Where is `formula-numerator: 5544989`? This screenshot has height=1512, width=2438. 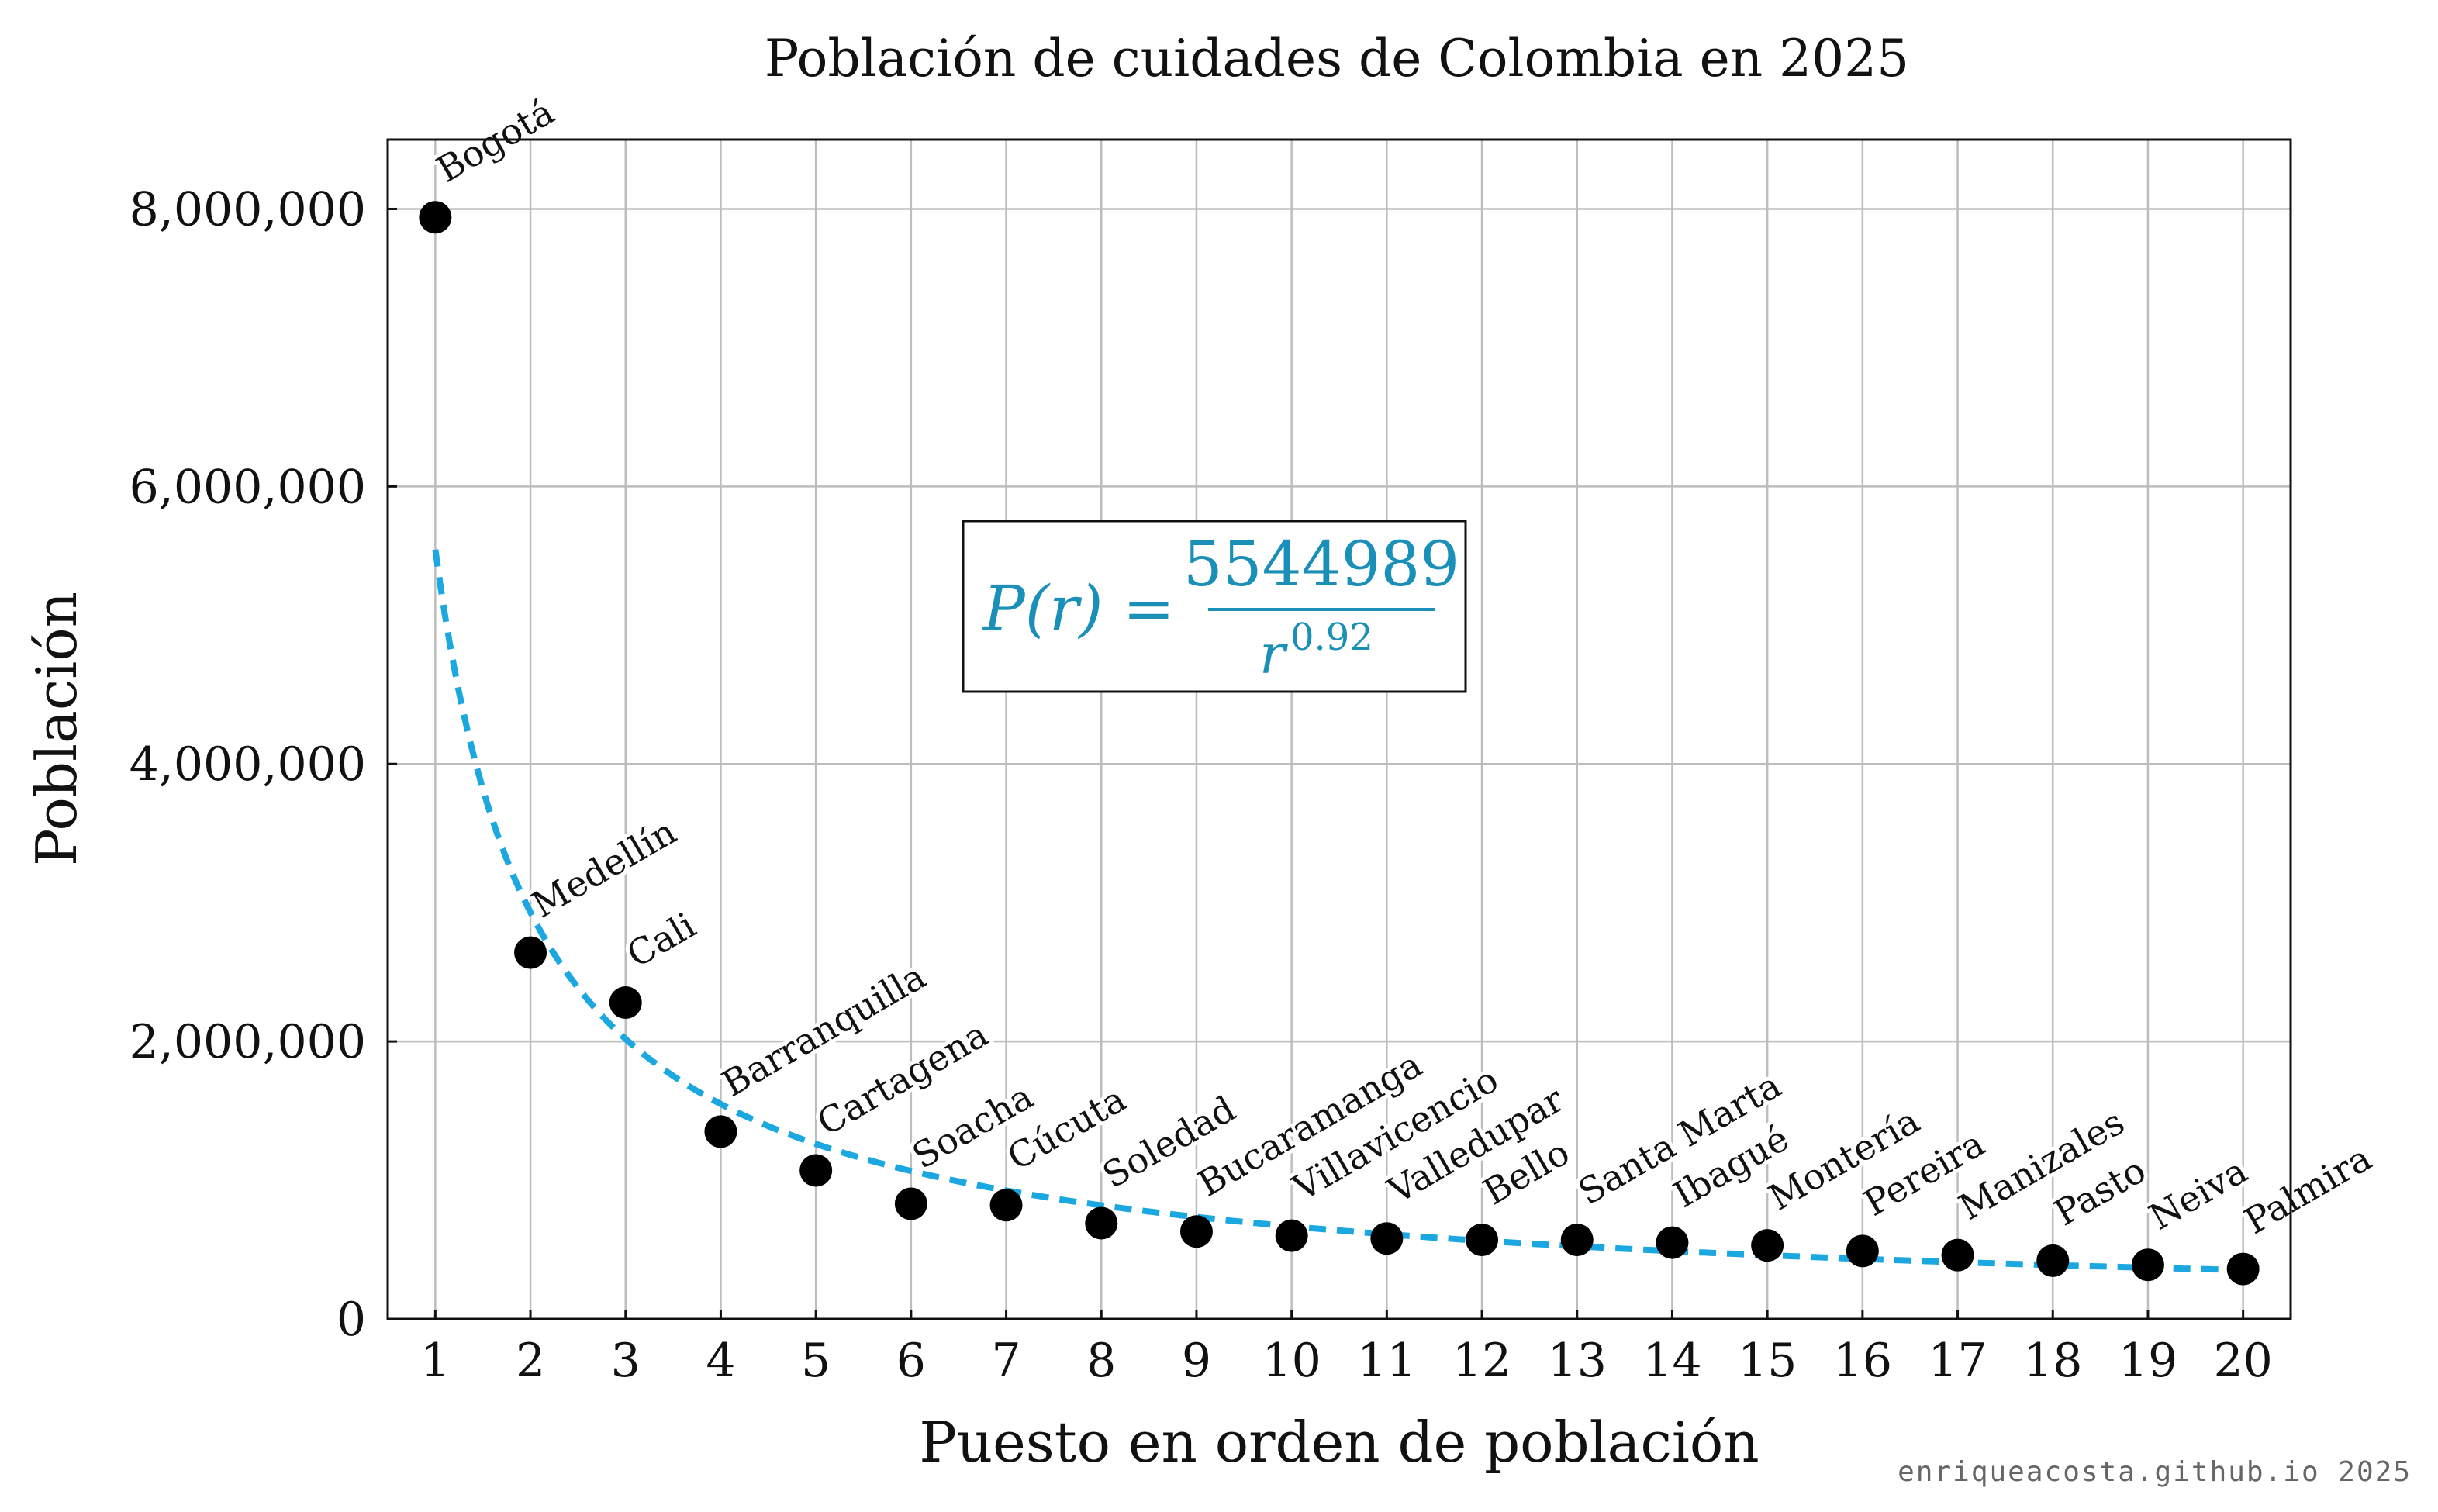 formula-numerator: 5544989 is located at coordinates (1321, 564).